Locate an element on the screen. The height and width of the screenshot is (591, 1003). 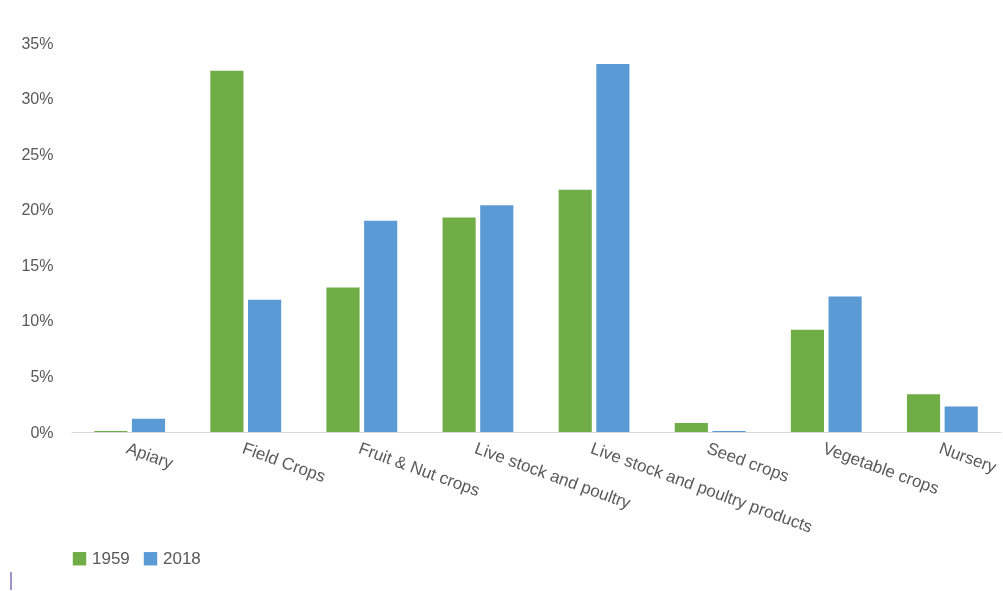
y-tick-label: 35% is located at coordinates (37, 43).